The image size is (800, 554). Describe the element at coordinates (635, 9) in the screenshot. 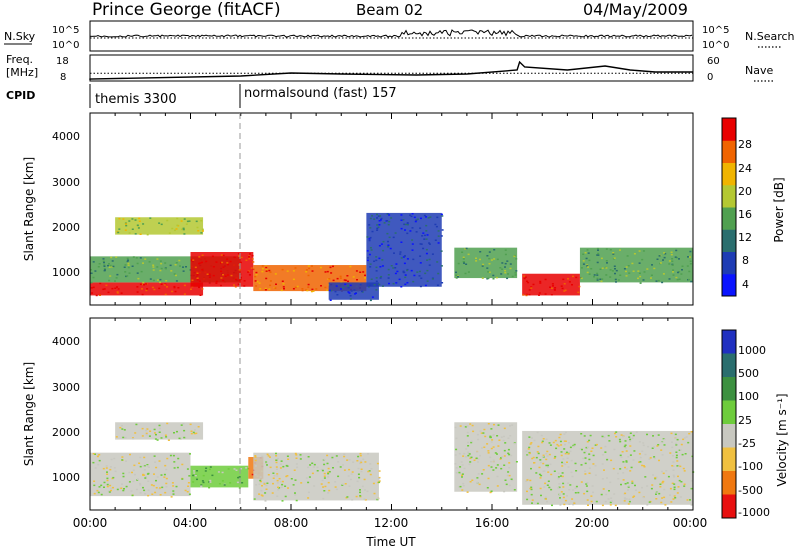

I see `date-title: 04/May/2009` at that location.